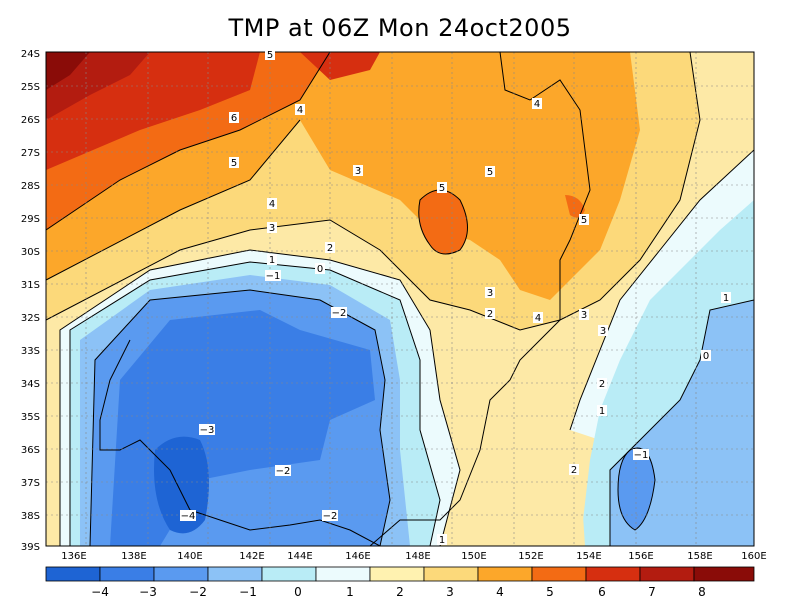 The image size is (800, 600). What do you see at coordinates (30, 54) in the screenshot?
I see `lat-tick: 24S` at bounding box center [30, 54].